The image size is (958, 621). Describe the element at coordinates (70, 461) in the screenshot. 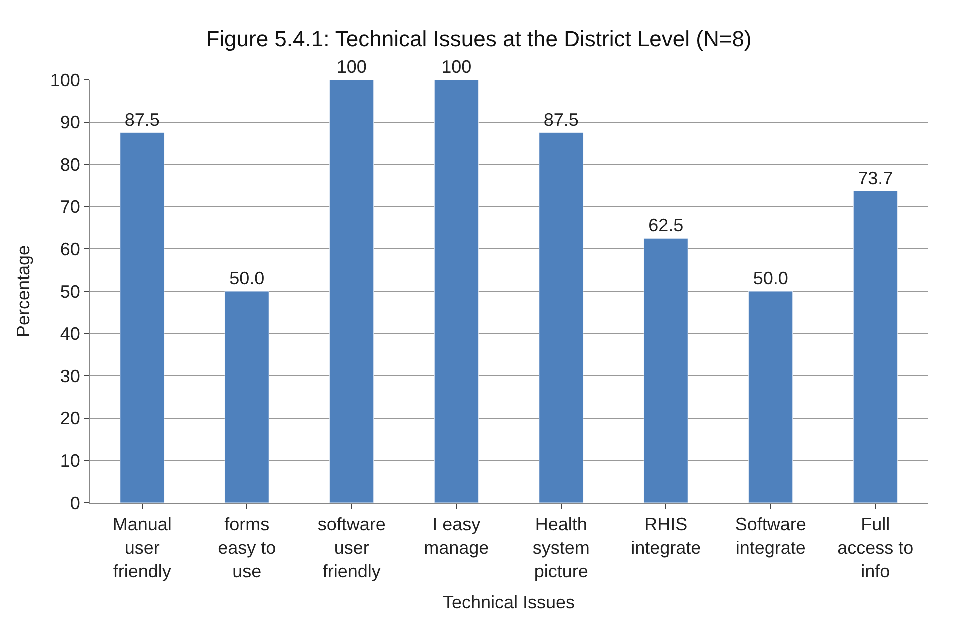

I see `y-tick-label: 10` at that location.